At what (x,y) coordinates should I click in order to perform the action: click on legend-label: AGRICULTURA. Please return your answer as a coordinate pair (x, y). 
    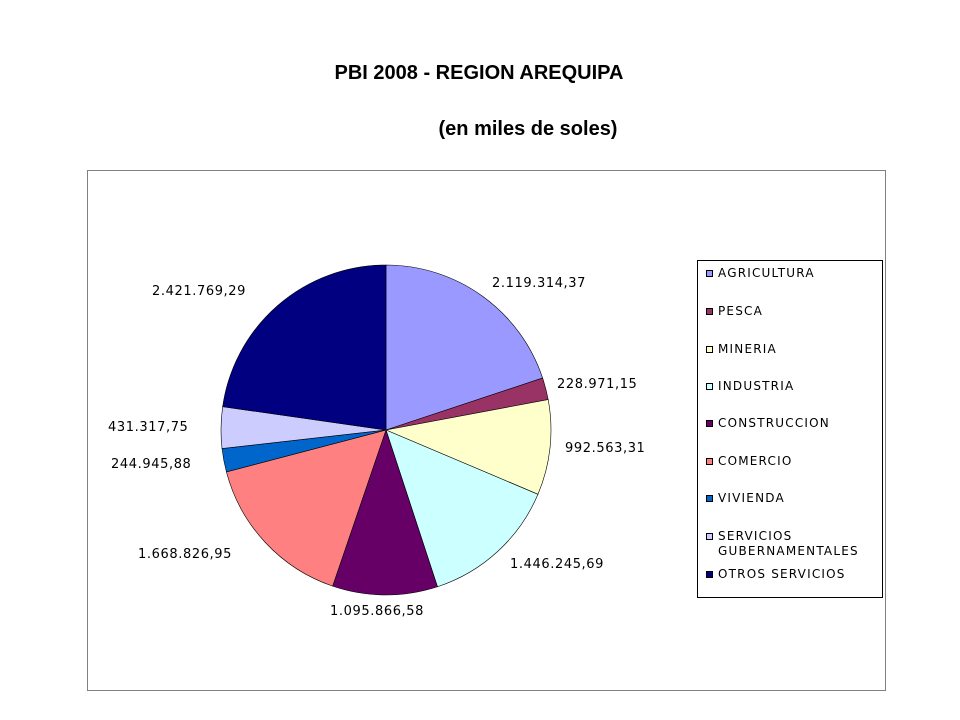
    Looking at the image, I should click on (766, 273).